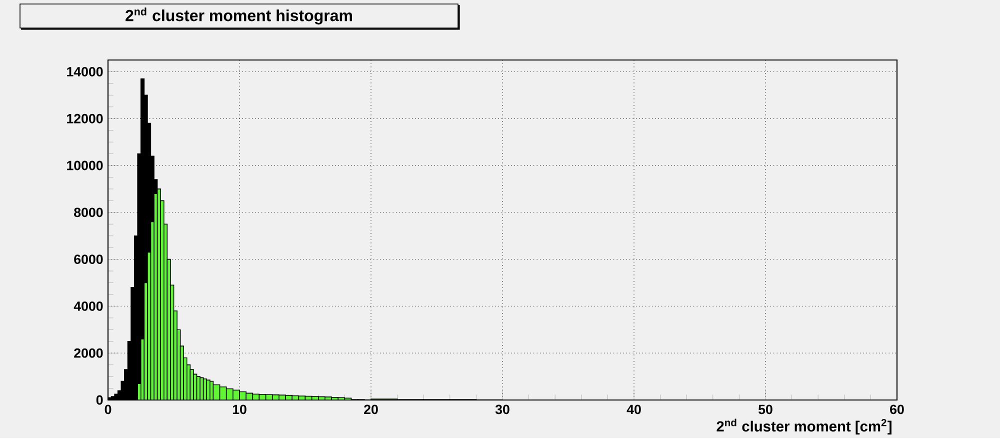 The width and height of the screenshot is (1000, 439). I want to click on x-tick-label: 0, so click(108, 409).